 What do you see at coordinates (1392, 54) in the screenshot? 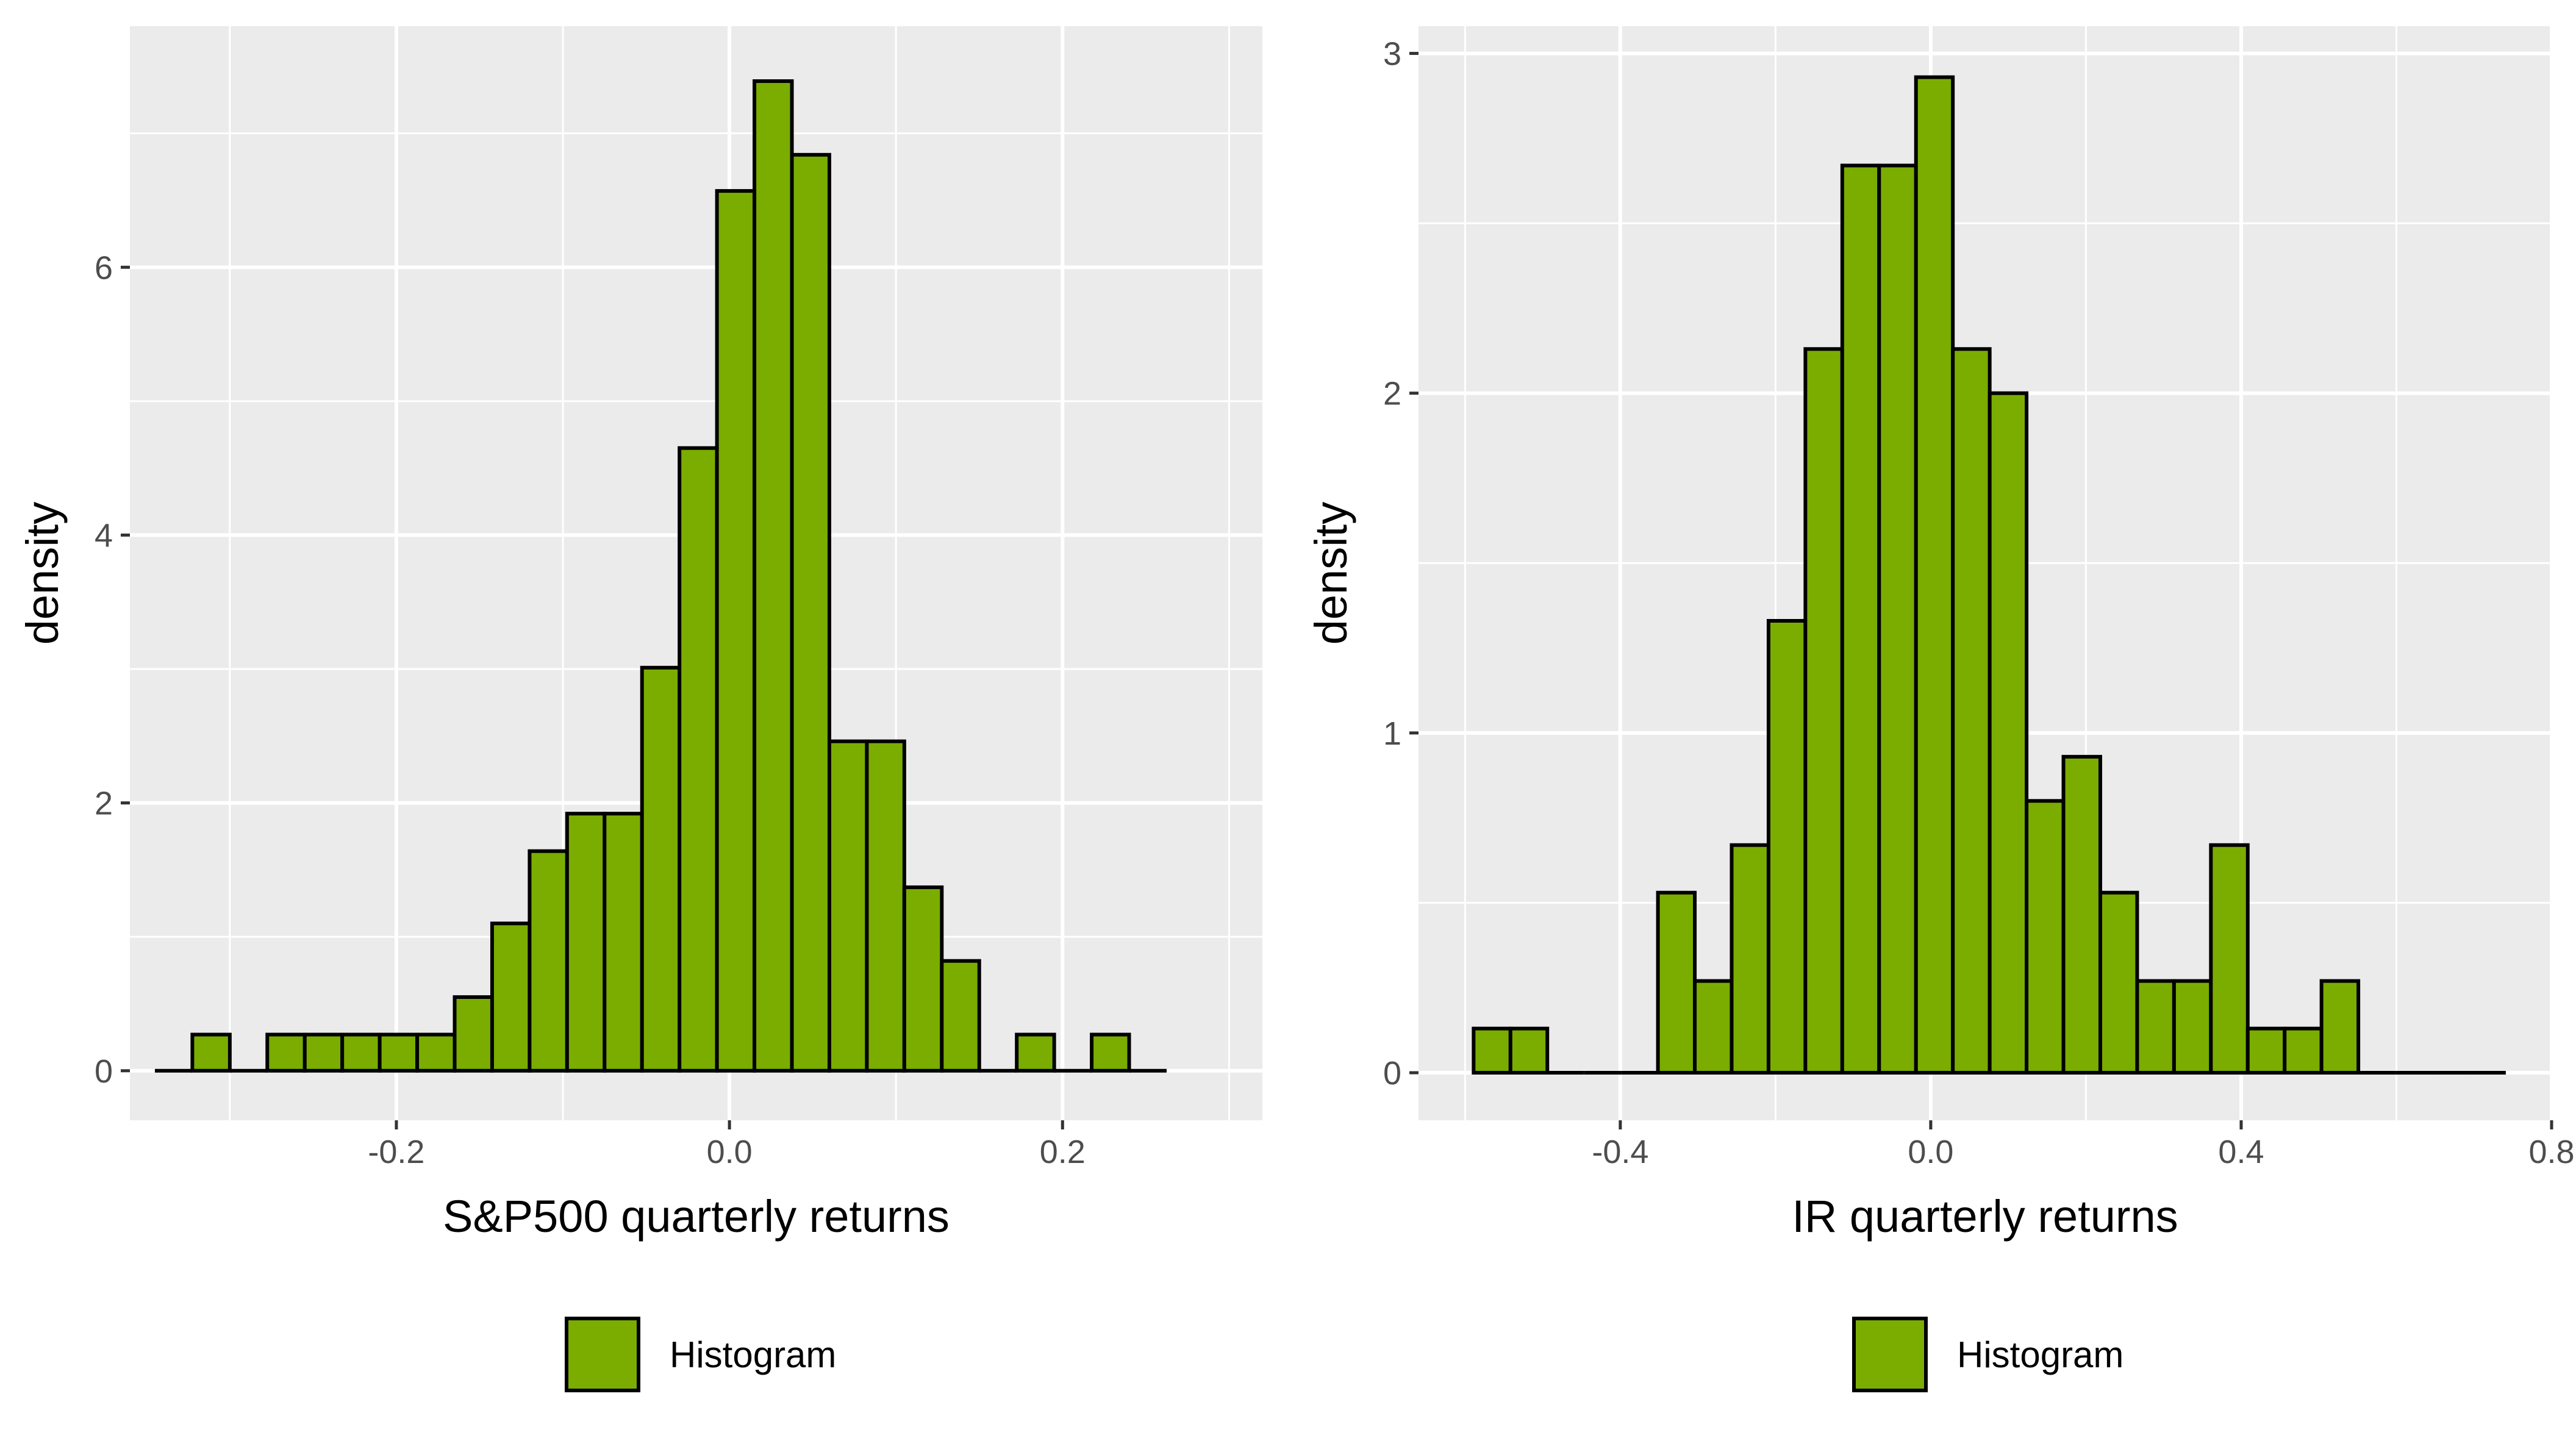
I see `ir-y-tick-label: 3` at bounding box center [1392, 54].